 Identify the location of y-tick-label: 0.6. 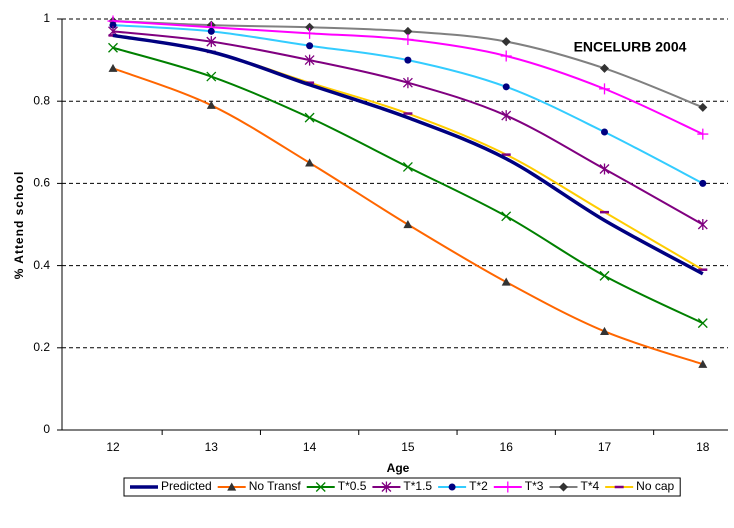
(41, 183).